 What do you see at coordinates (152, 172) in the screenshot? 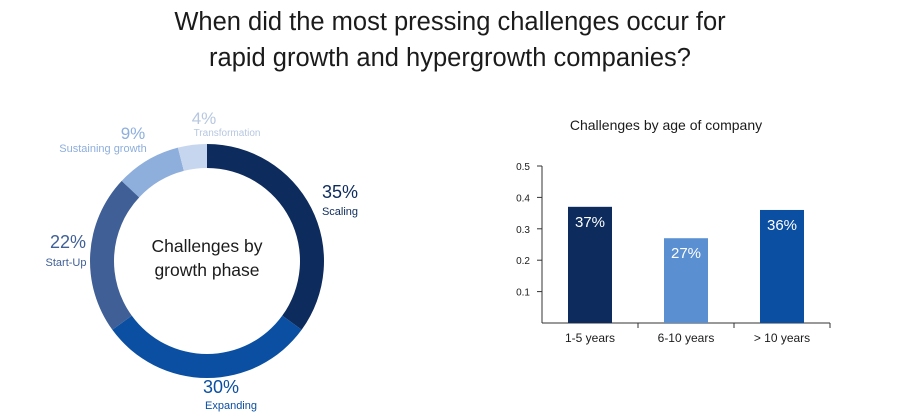
I see `donut-slice-sustaining-growth` at bounding box center [152, 172].